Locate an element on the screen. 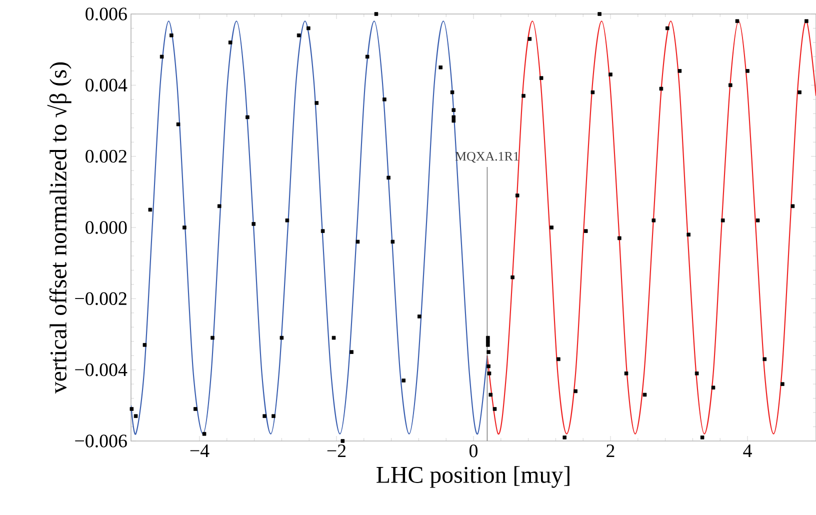 The height and width of the screenshot is (515, 816). y-tick-label: −0.004 is located at coordinates (101, 369).